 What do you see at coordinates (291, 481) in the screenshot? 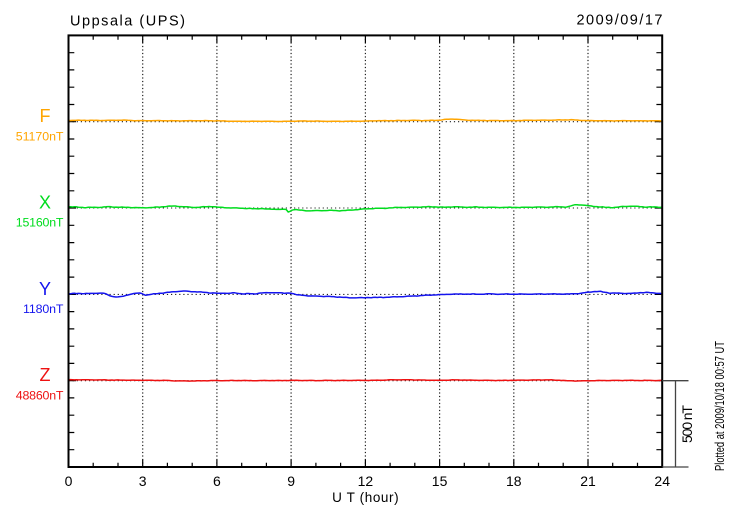
I see `svg-text: 9` at bounding box center [291, 481].